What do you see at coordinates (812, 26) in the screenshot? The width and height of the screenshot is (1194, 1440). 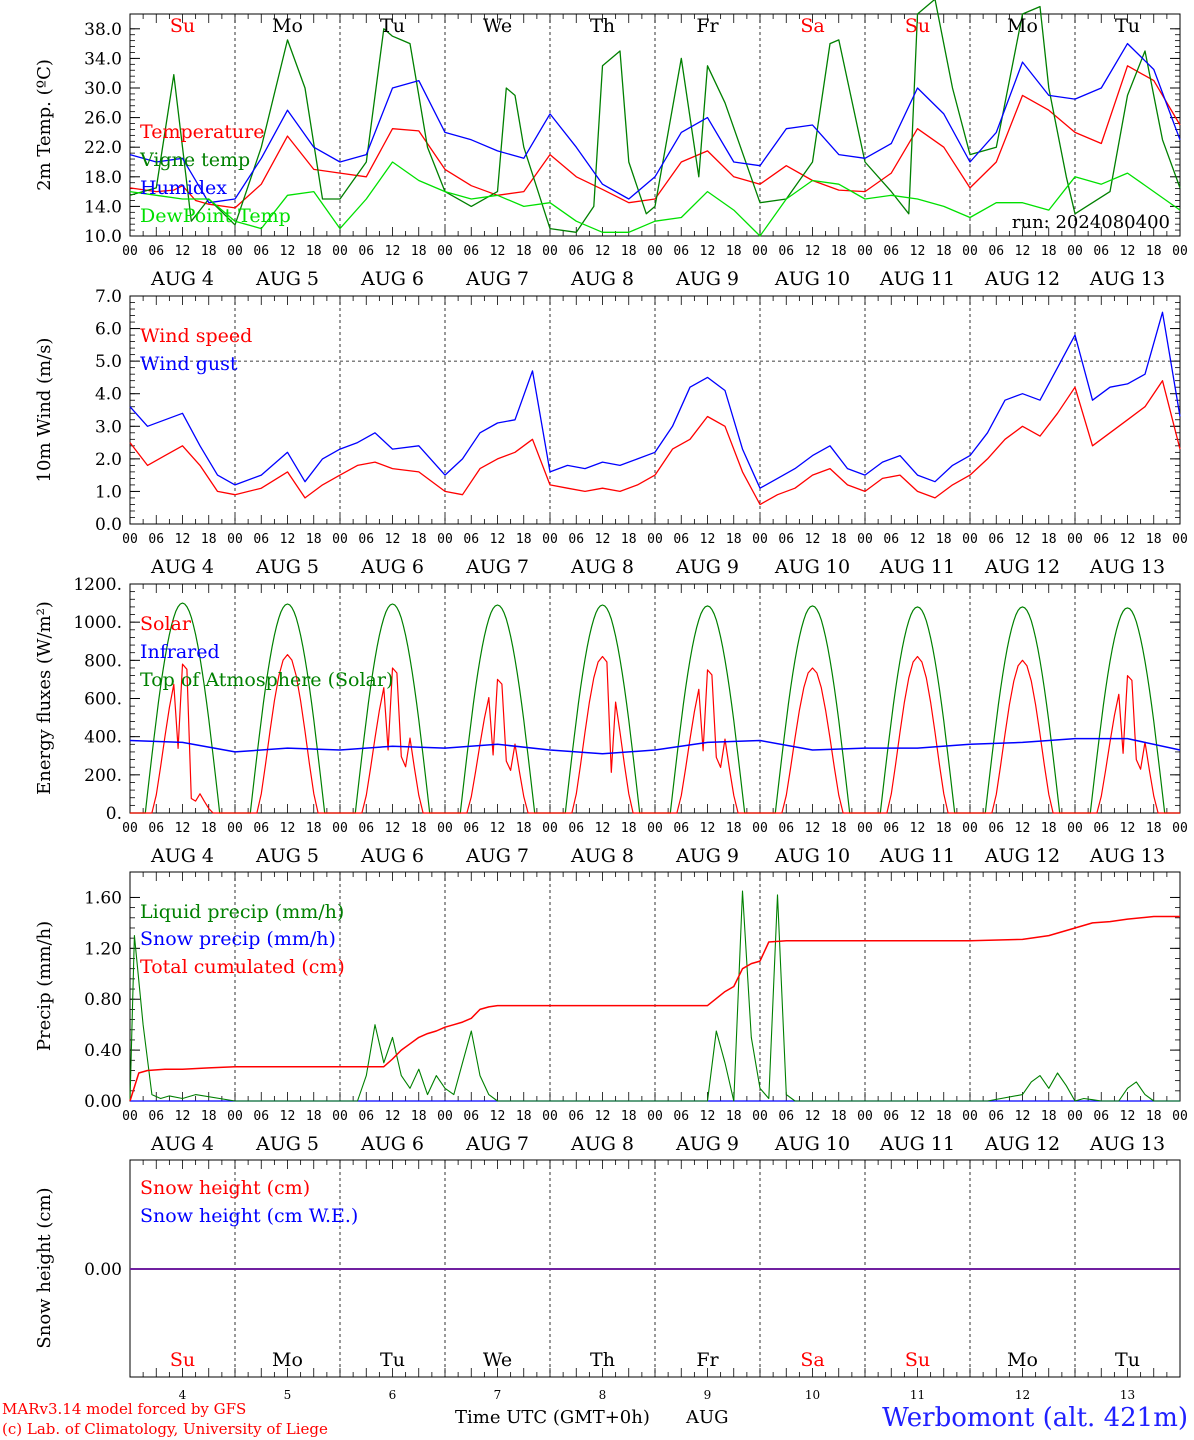 I see `weekday-label: Sa` at bounding box center [812, 26].